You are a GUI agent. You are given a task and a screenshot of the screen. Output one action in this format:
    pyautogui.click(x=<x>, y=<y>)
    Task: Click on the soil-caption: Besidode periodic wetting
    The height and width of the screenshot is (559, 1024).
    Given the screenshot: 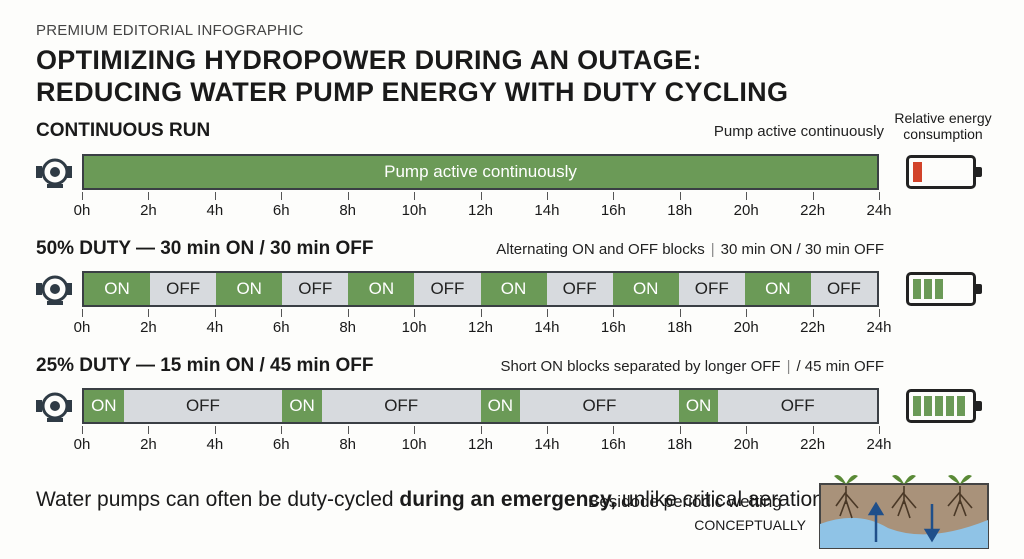 What is the action you would take?
    pyautogui.click(x=685, y=501)
    